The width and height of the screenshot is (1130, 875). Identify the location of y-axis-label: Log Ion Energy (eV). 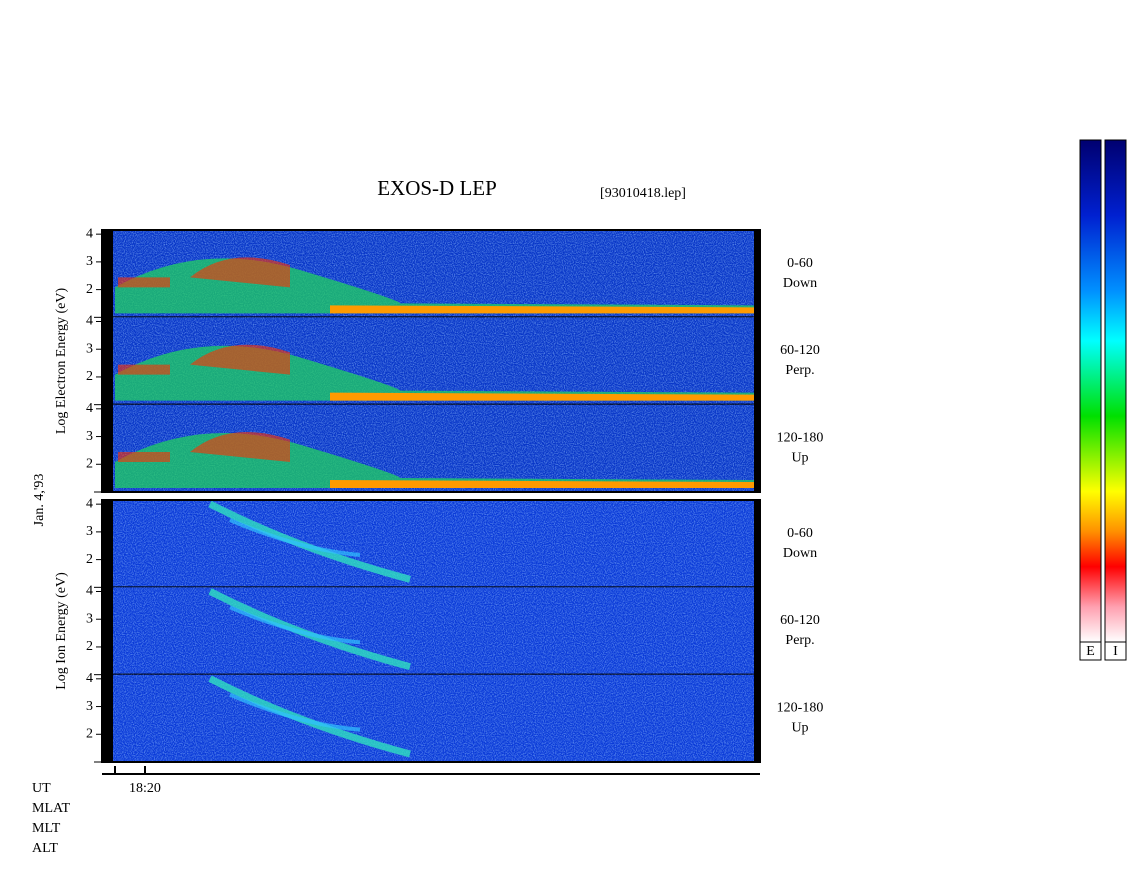
(61, 631).